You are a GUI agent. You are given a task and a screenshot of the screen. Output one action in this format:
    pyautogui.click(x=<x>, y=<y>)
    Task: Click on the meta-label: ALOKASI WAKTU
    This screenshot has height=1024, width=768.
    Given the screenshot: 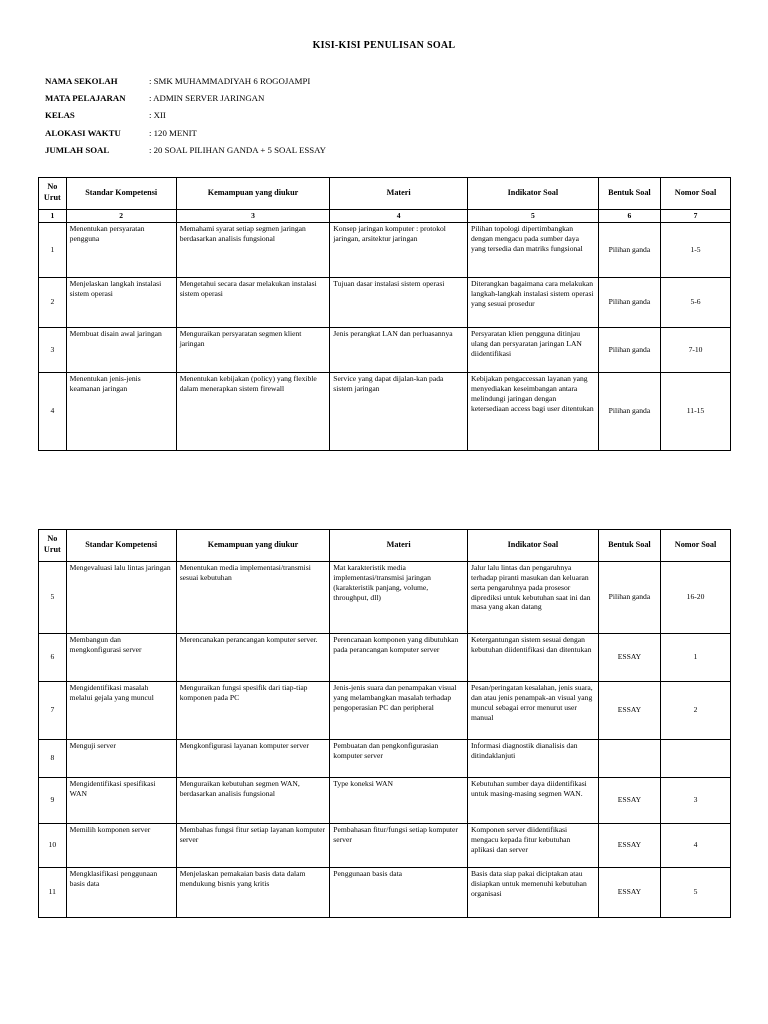 What is the action you would take?
    pyautogui.click(x=83, y=132)
    